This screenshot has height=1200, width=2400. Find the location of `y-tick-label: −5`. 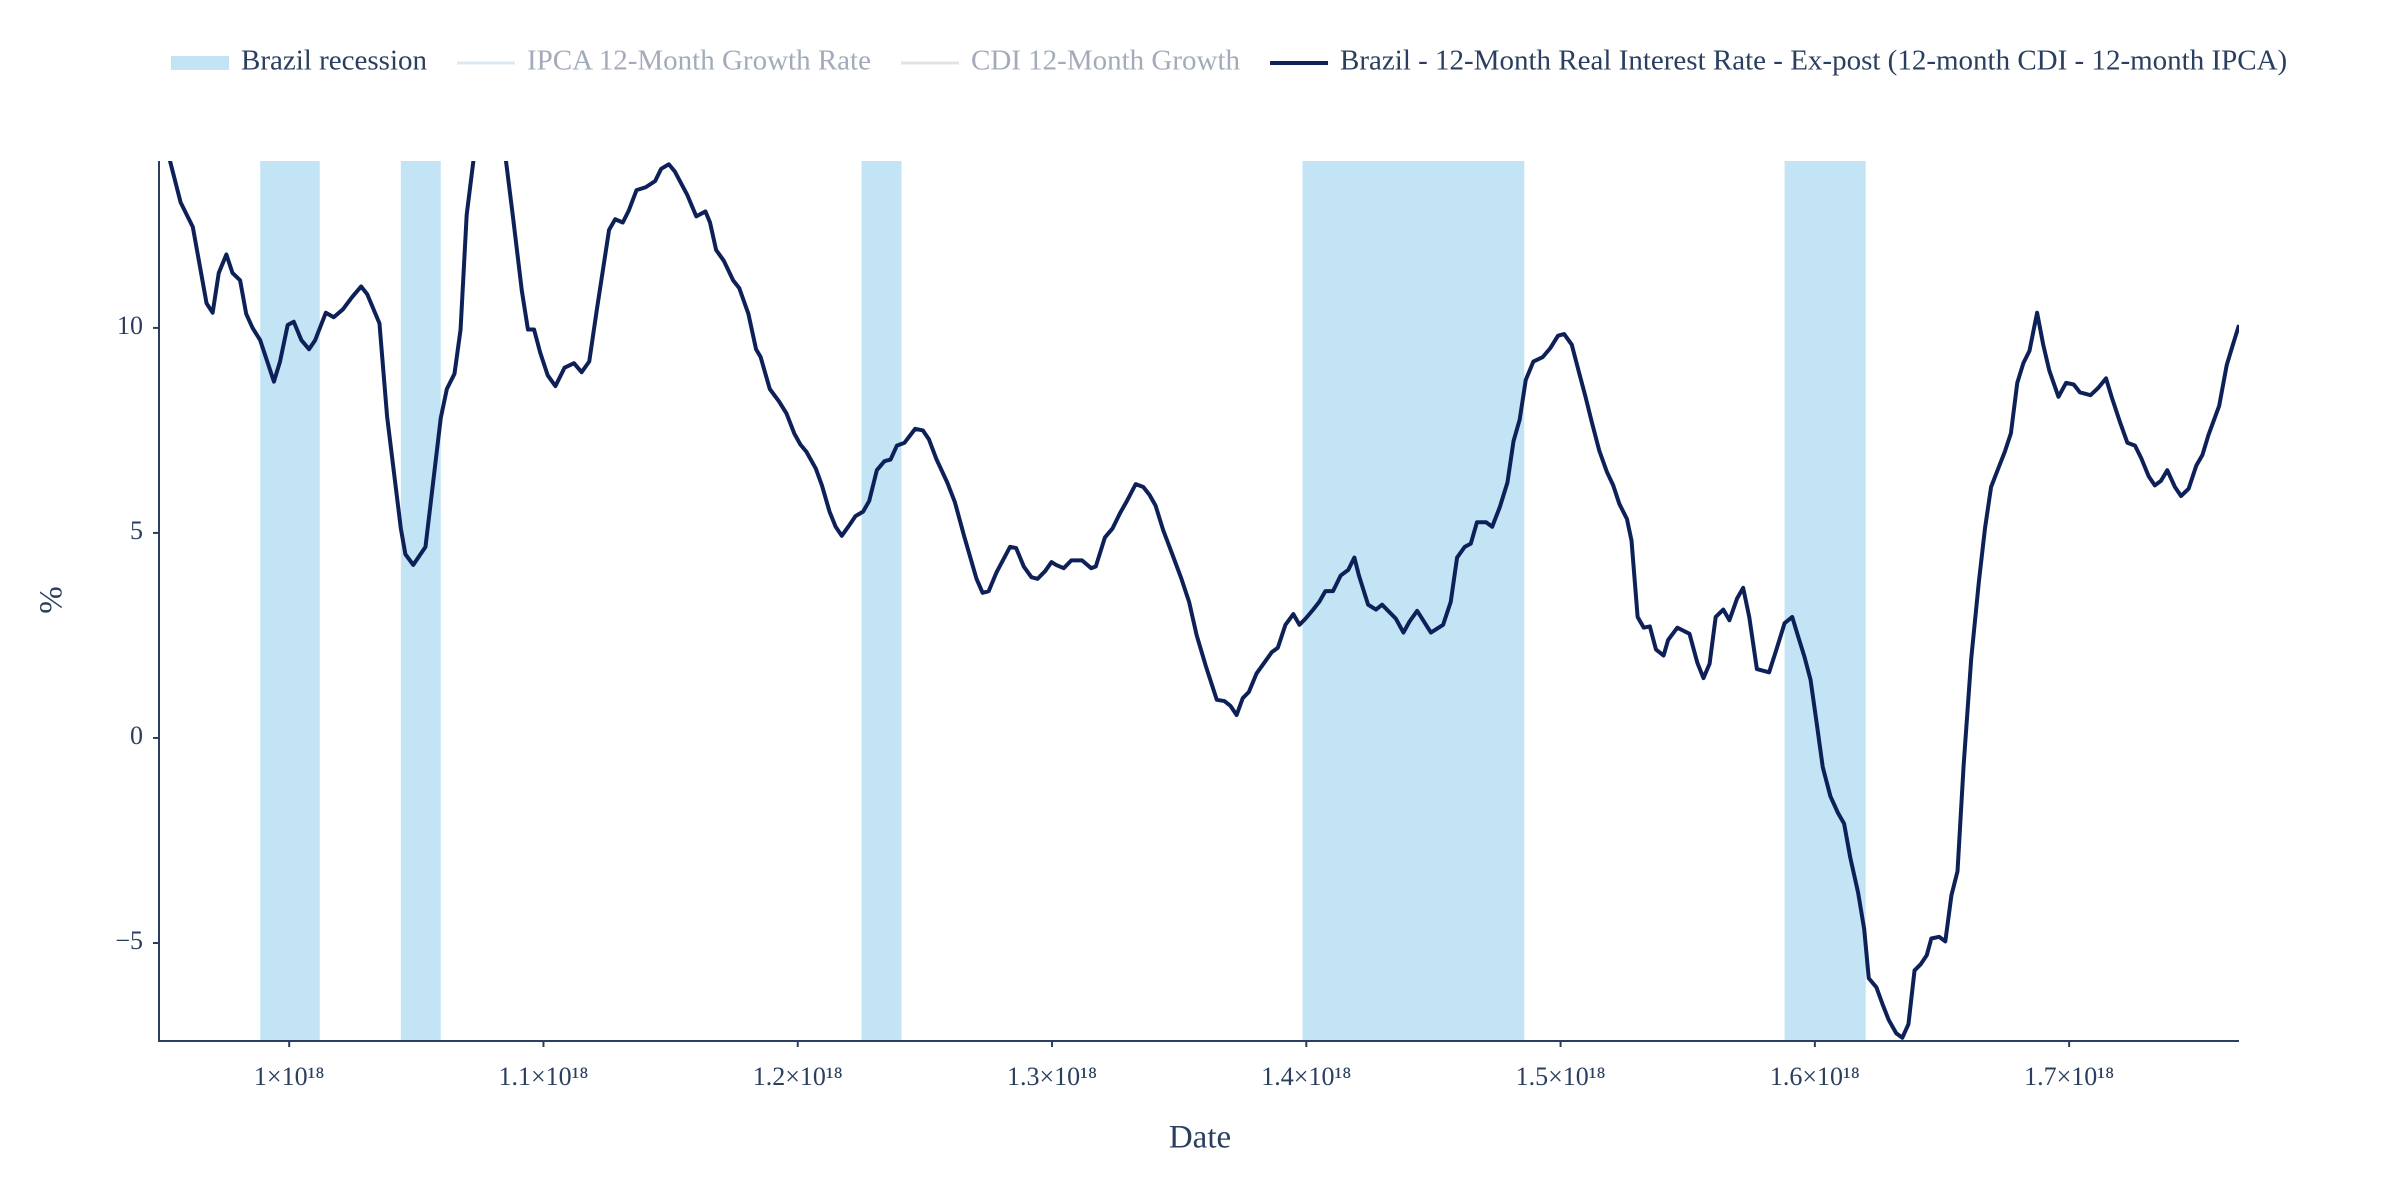

y-tick-label: −5 is located at coordinates (129, 940).